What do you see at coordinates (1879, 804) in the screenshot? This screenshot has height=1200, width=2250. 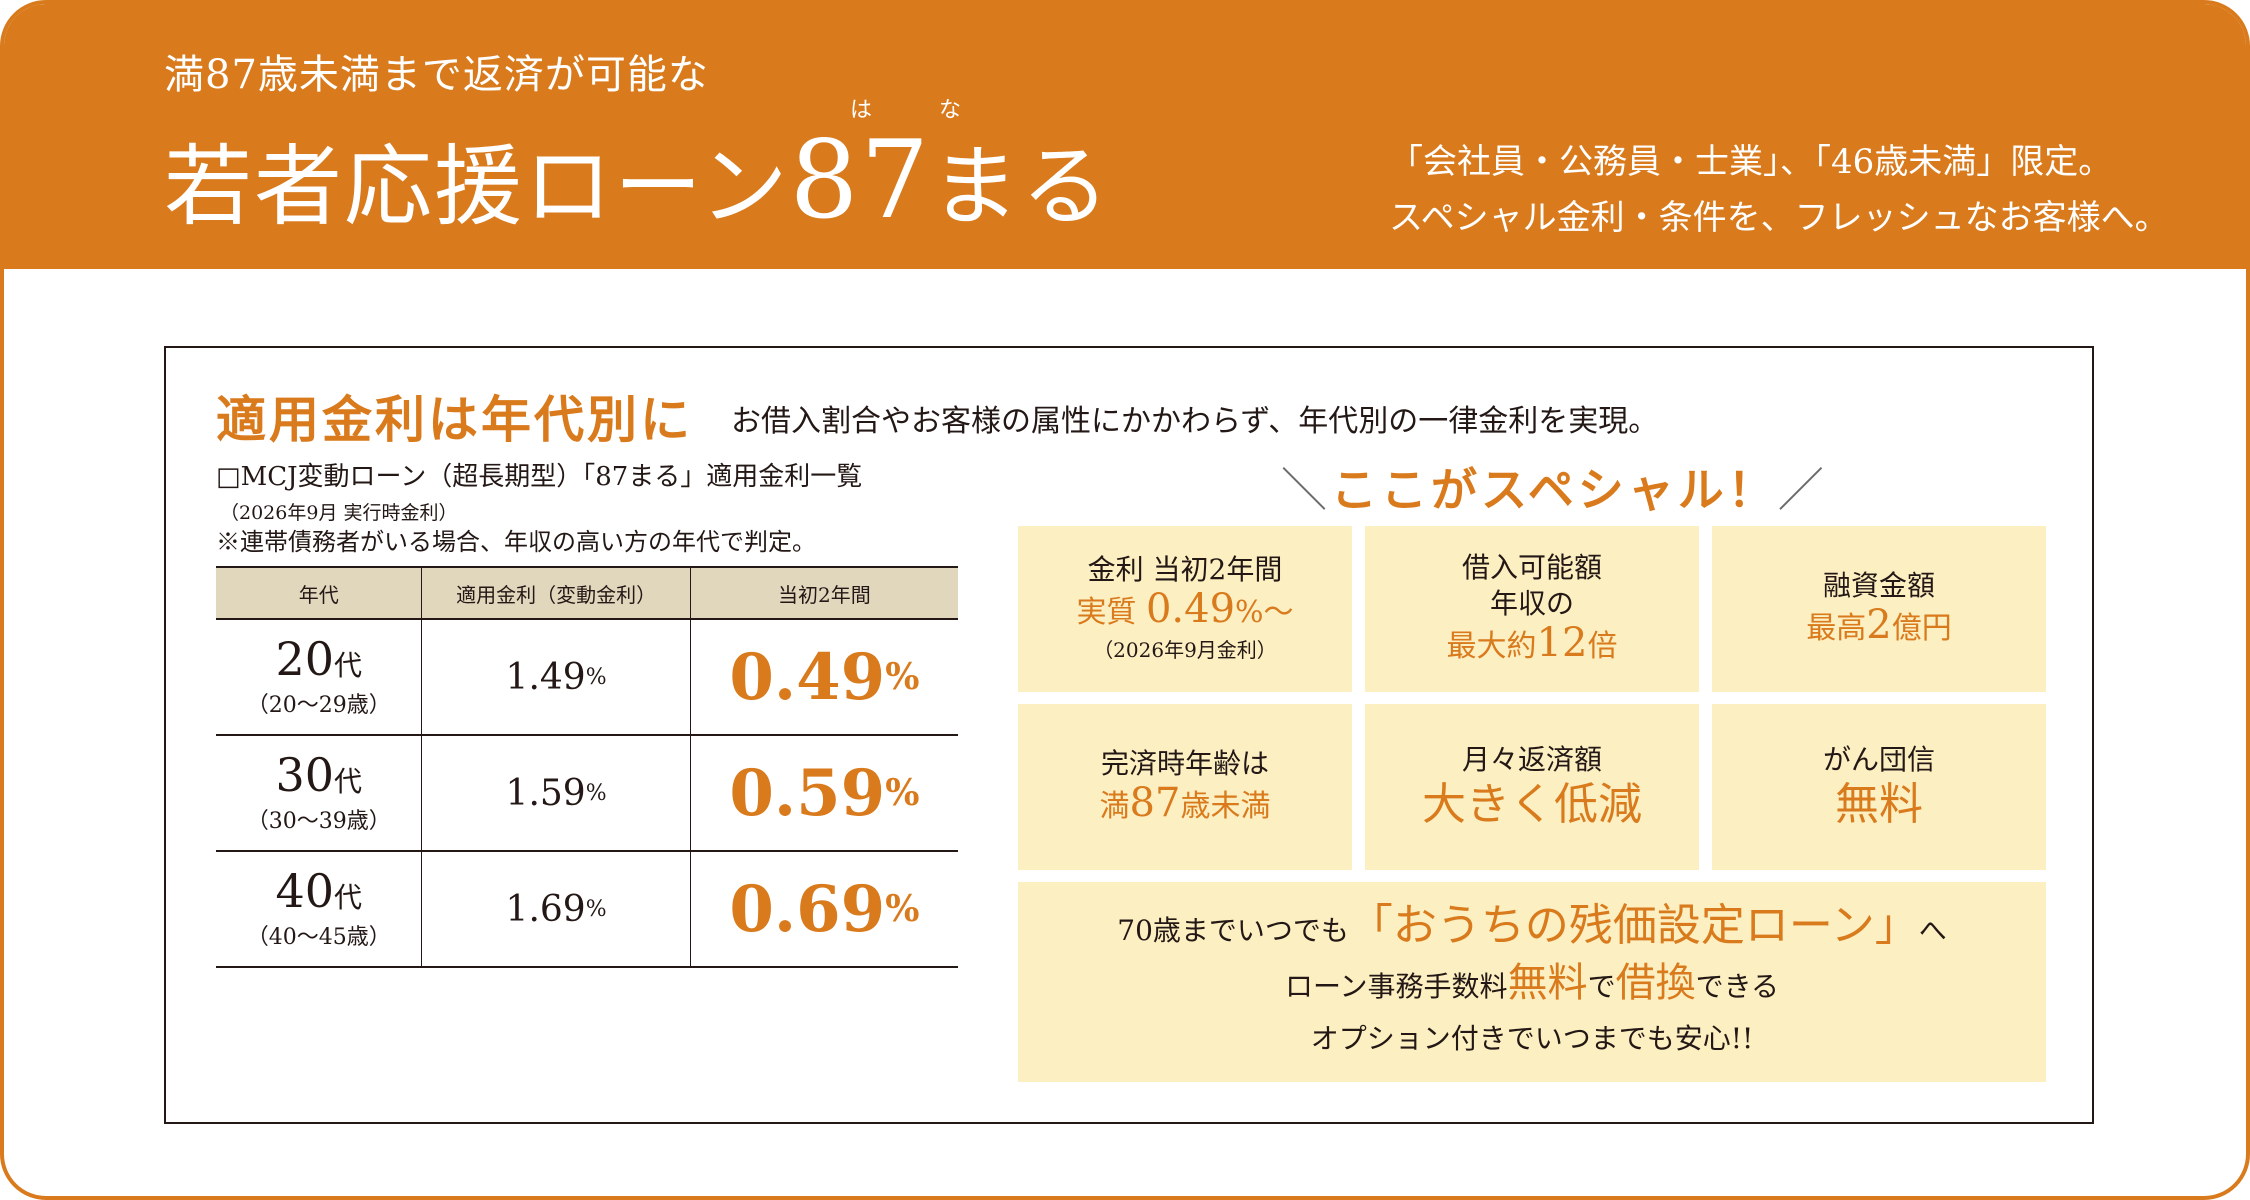 I see `feature-value: 無料` at bounding box center [1879, 804].